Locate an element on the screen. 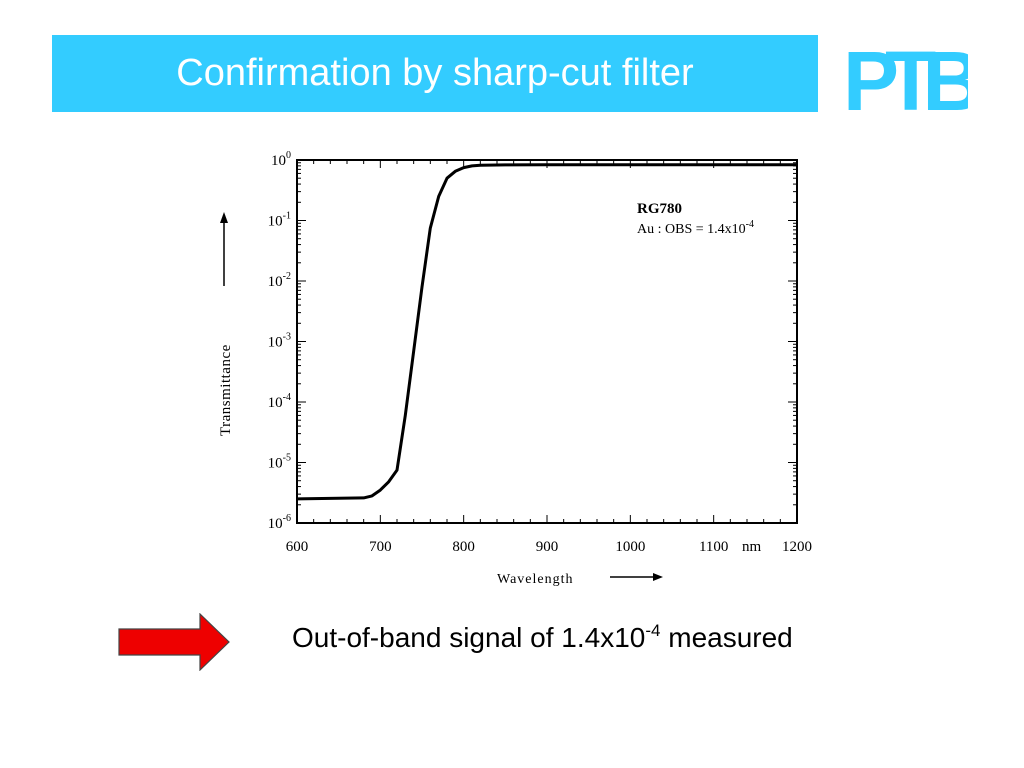 The image size is (1024, 768). y-tick-label: 10⁻² is located at coordinates (279, 280).